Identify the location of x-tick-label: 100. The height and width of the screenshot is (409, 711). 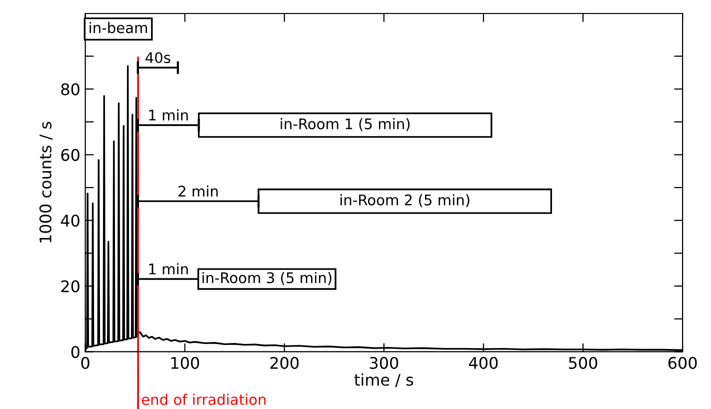
(185, 362).